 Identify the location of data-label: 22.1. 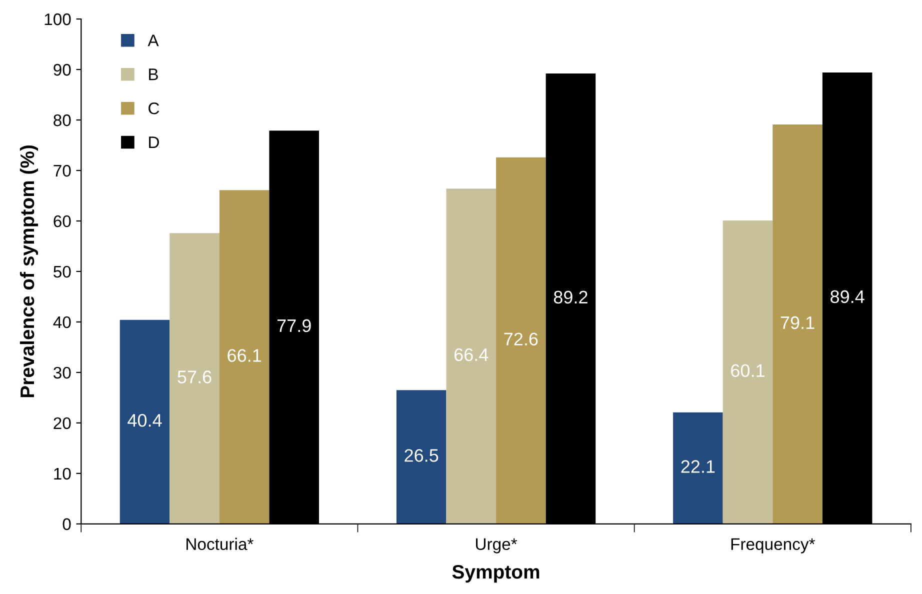
(698, 466).